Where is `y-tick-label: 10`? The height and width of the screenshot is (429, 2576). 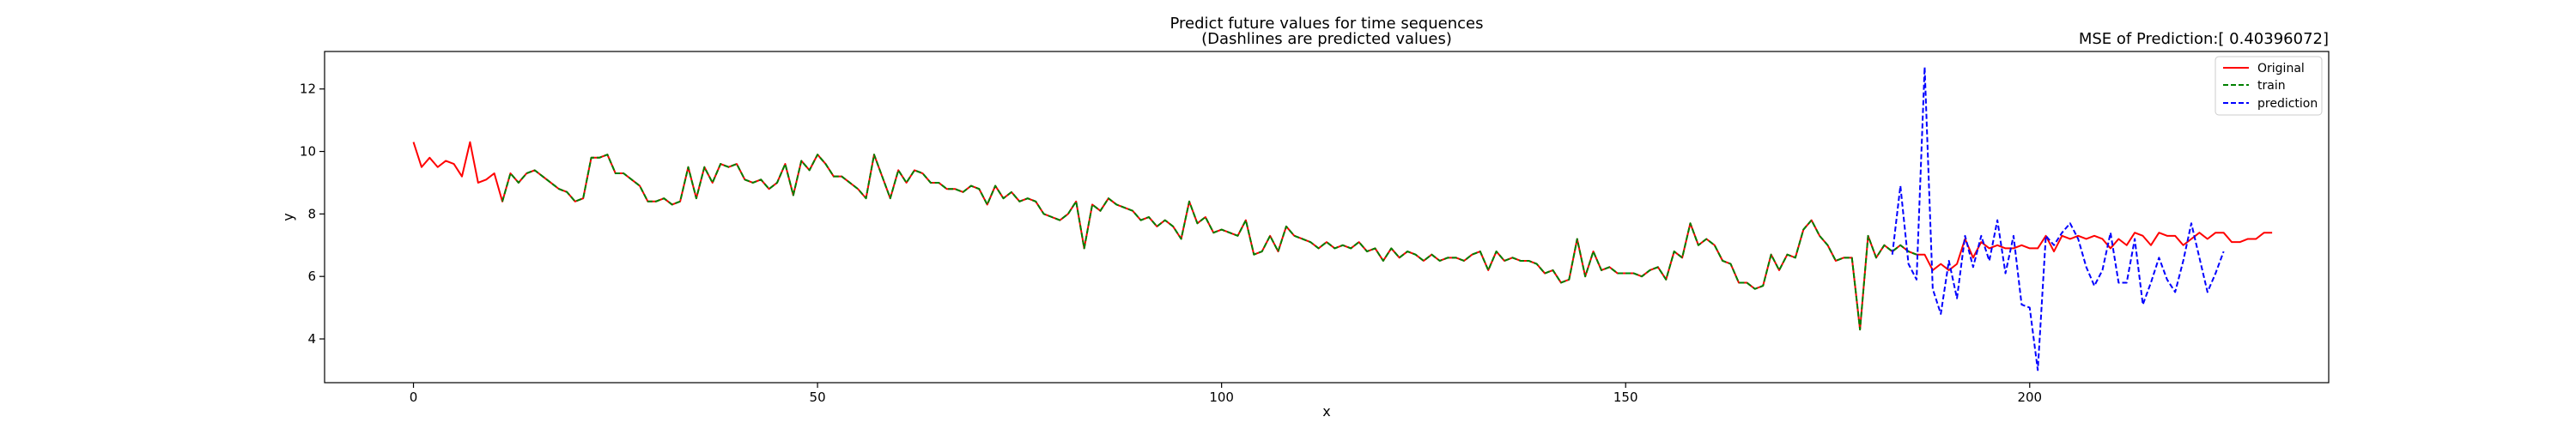
y-tick-label: 10 is located at coordinates (308, 152).